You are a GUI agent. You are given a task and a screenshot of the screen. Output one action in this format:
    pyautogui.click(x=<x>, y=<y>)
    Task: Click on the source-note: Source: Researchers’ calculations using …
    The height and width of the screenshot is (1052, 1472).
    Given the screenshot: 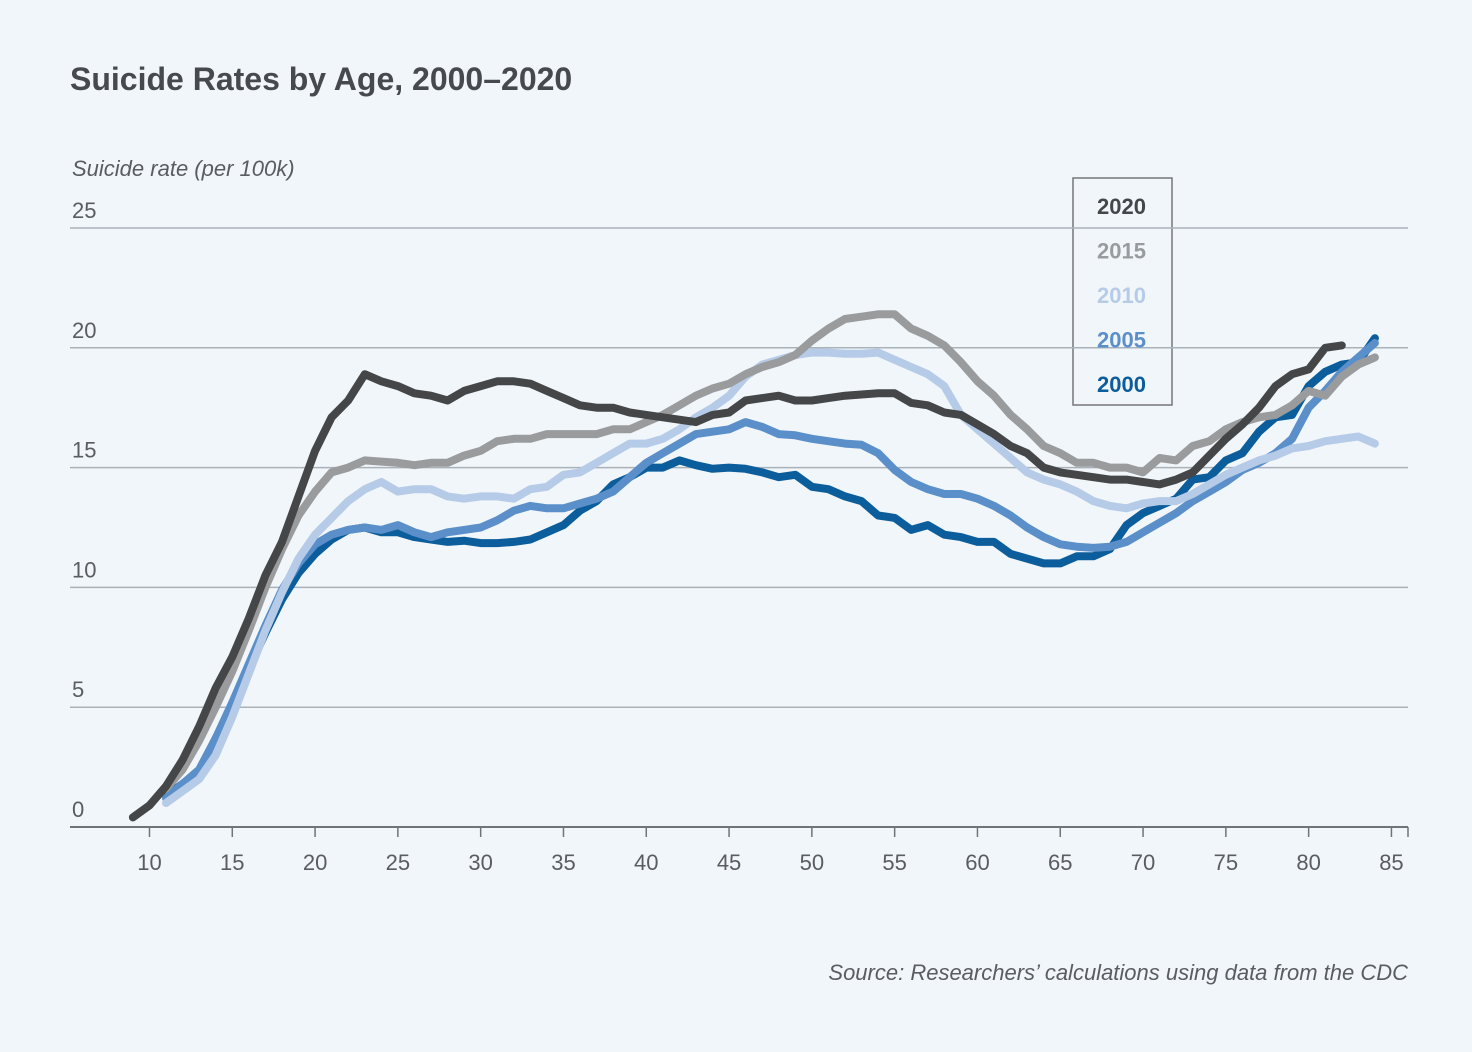 What is the action you would take?
    pyautogui.click(x=1118, y=972)
    